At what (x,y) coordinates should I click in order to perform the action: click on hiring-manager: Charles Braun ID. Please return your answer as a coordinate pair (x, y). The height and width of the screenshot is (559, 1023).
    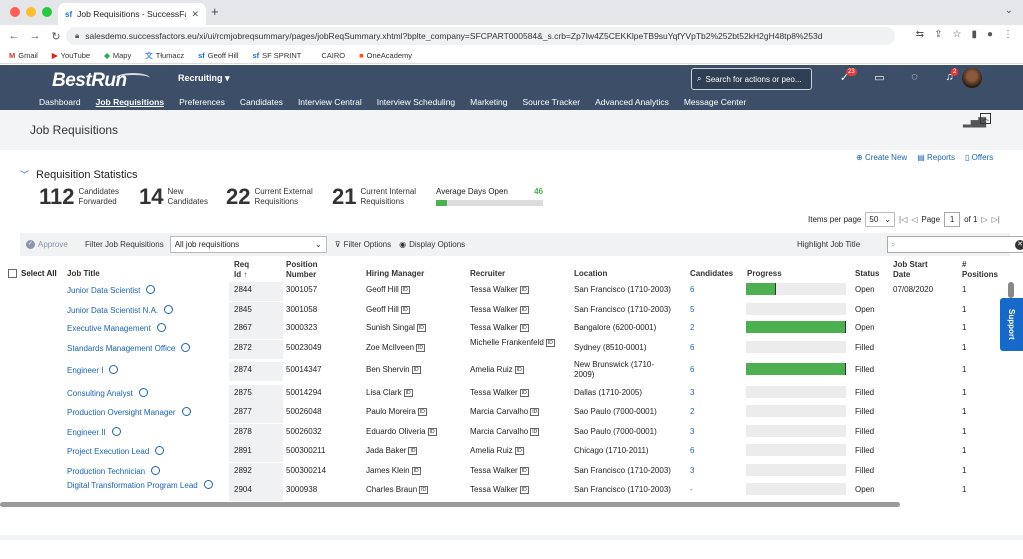
    Looking at the image, I should click on (397, 489).